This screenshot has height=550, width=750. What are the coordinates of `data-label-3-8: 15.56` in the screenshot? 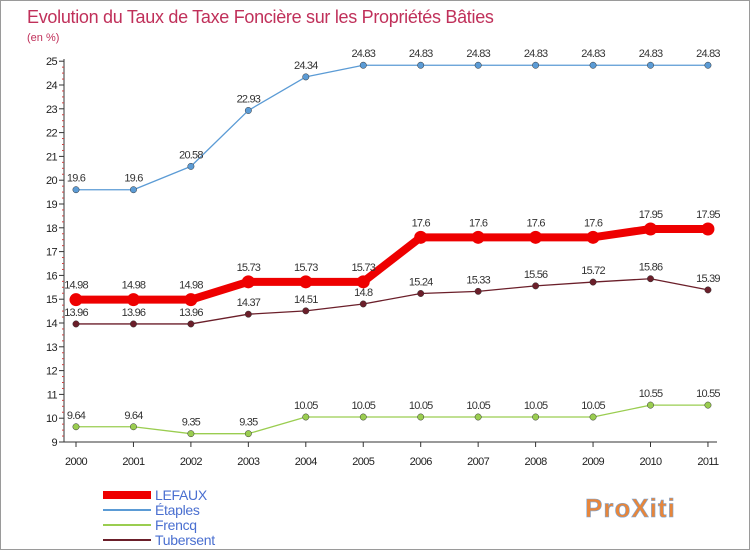 It's located at (536, 275).